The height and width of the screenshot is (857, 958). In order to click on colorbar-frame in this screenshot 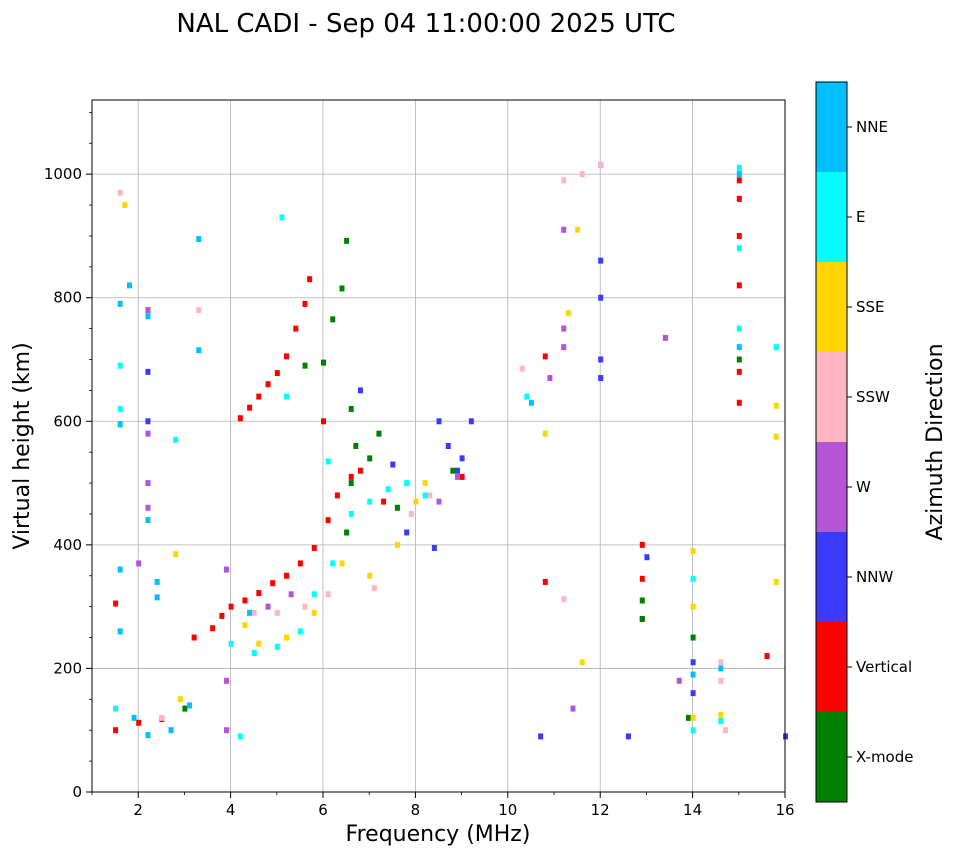, I will do `click(831, 442)`.